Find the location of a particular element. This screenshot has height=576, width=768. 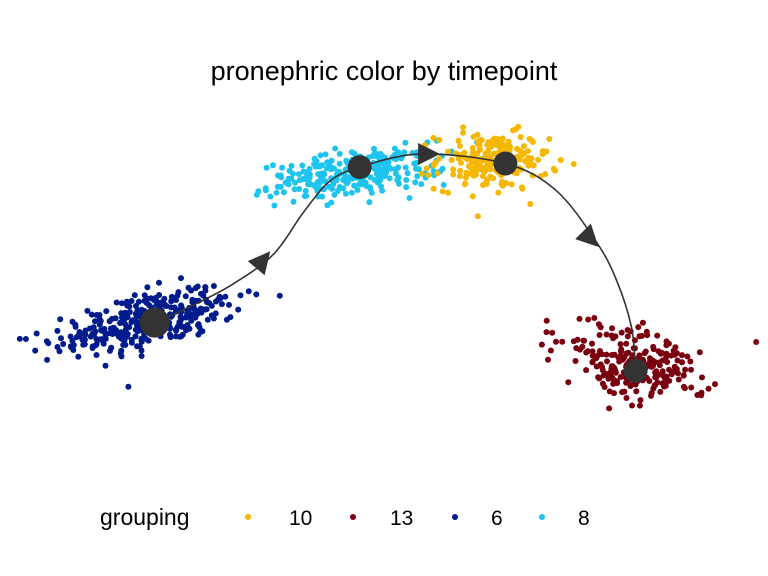

legend-label-8: 8 is located at coordinates (584, 518).